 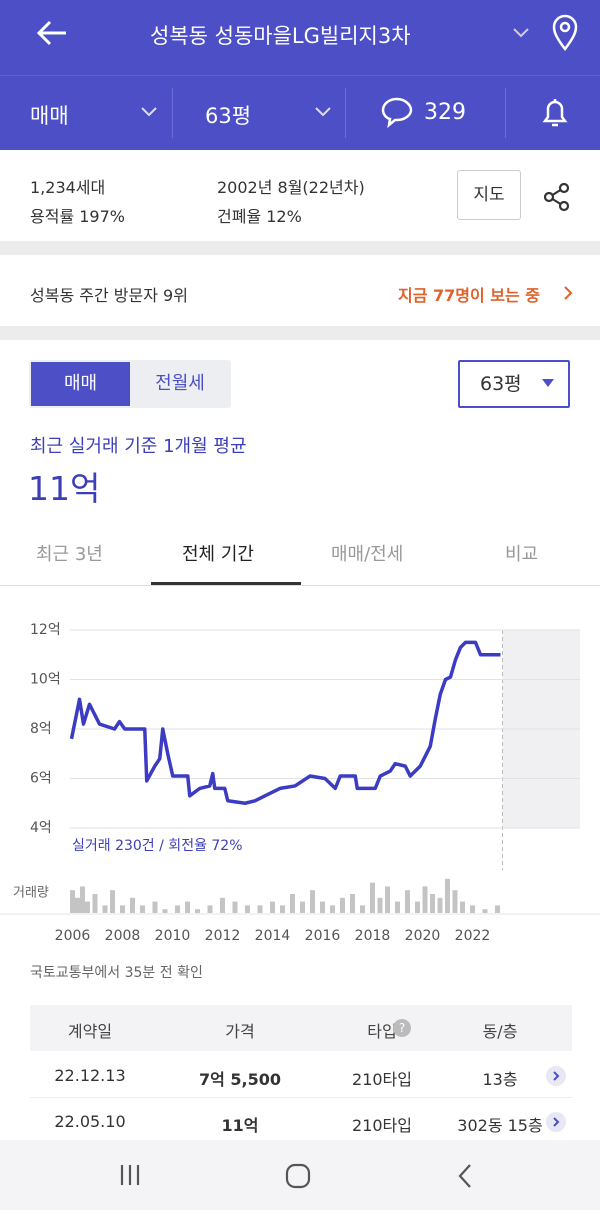 What do you see at coordinates (402, 1028) in the screenshot?
I see `help-icon: ?` at bounding box center [402, 1028].